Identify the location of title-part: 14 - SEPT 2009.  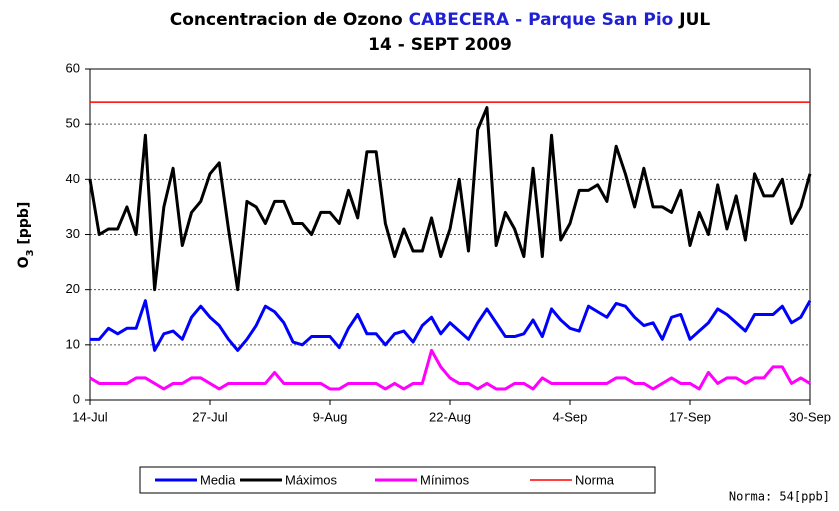
(440, 45).